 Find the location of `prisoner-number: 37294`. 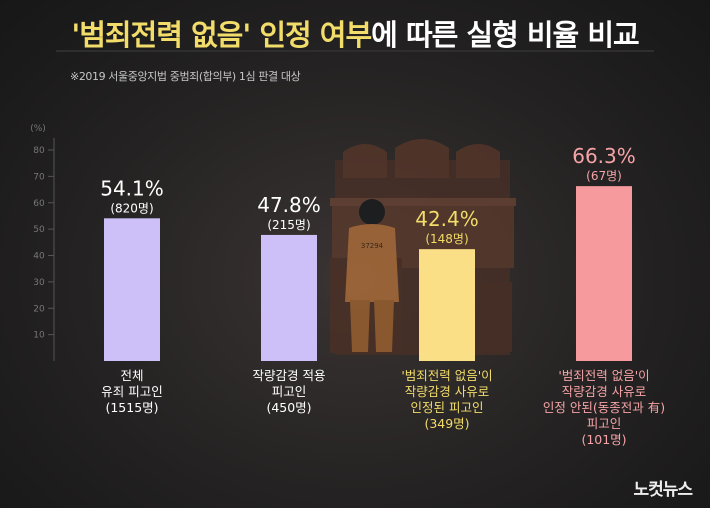

prisoner-number: 37294 is located at coordinates (372, 246).